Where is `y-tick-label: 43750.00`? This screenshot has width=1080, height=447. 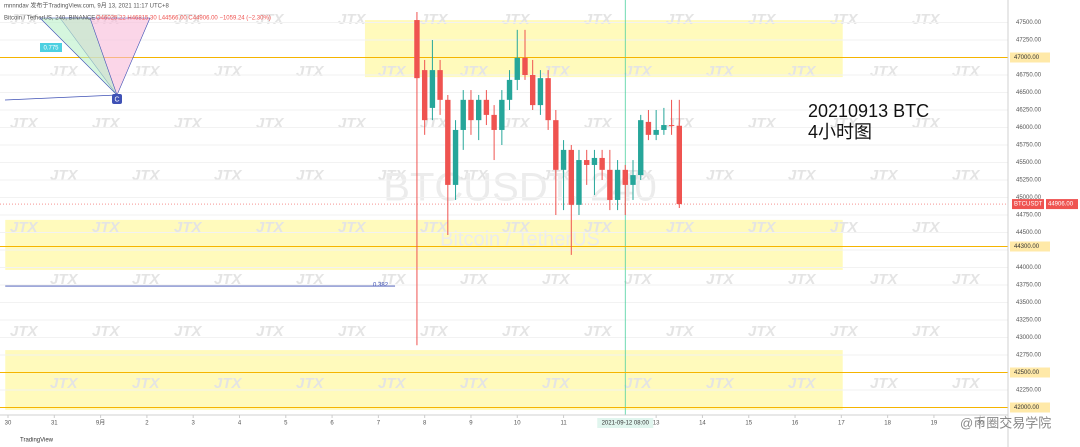 y-tick-label: 43750.00 is located at coordinates (1029, 286).